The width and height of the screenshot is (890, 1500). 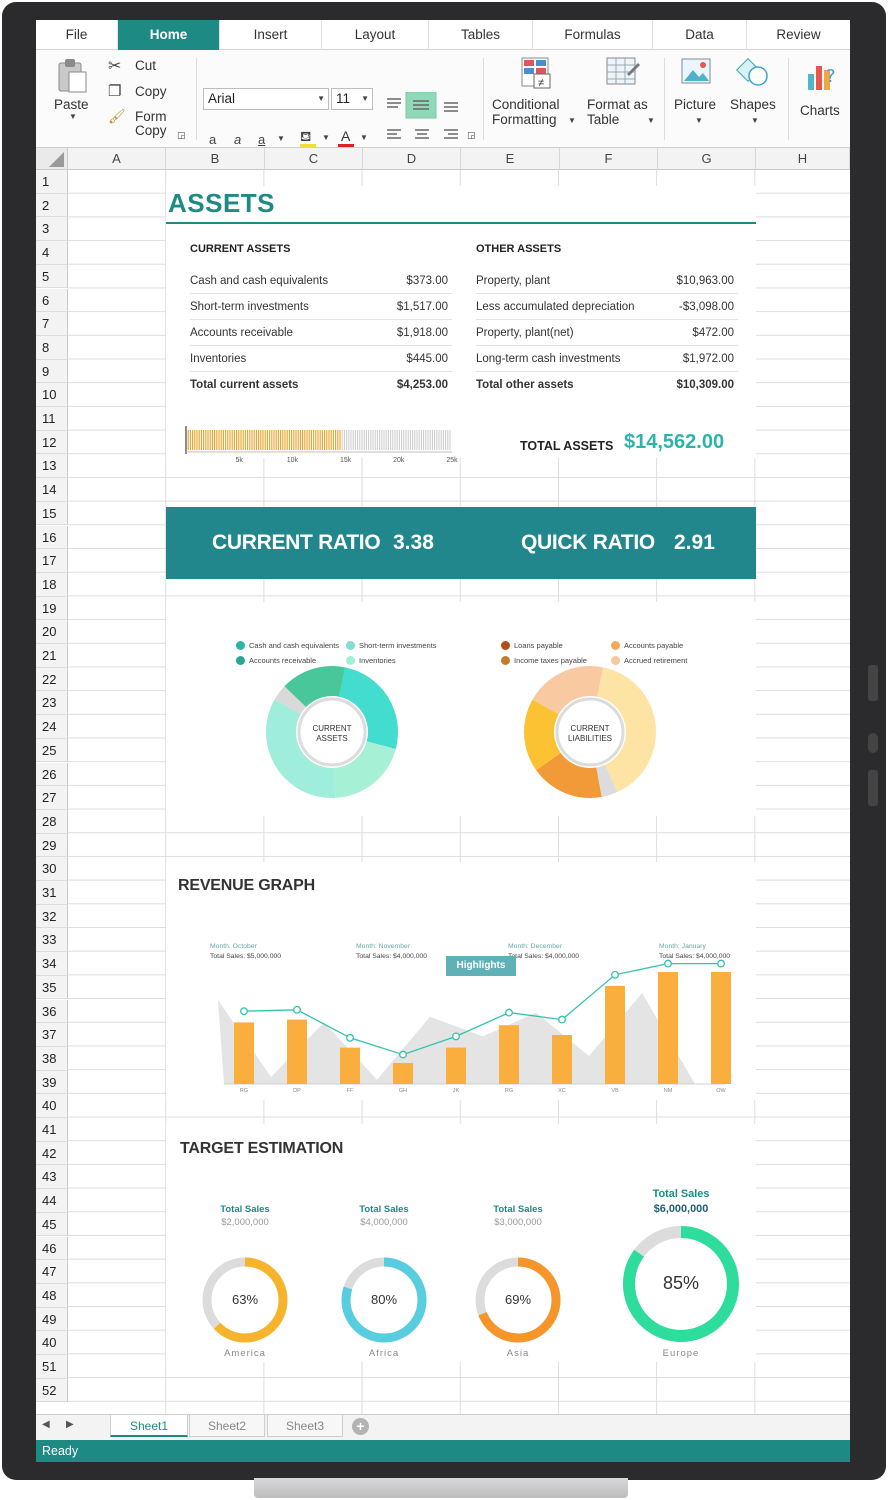 I want to click on column-header-f: F, so click(x=609, y=159).